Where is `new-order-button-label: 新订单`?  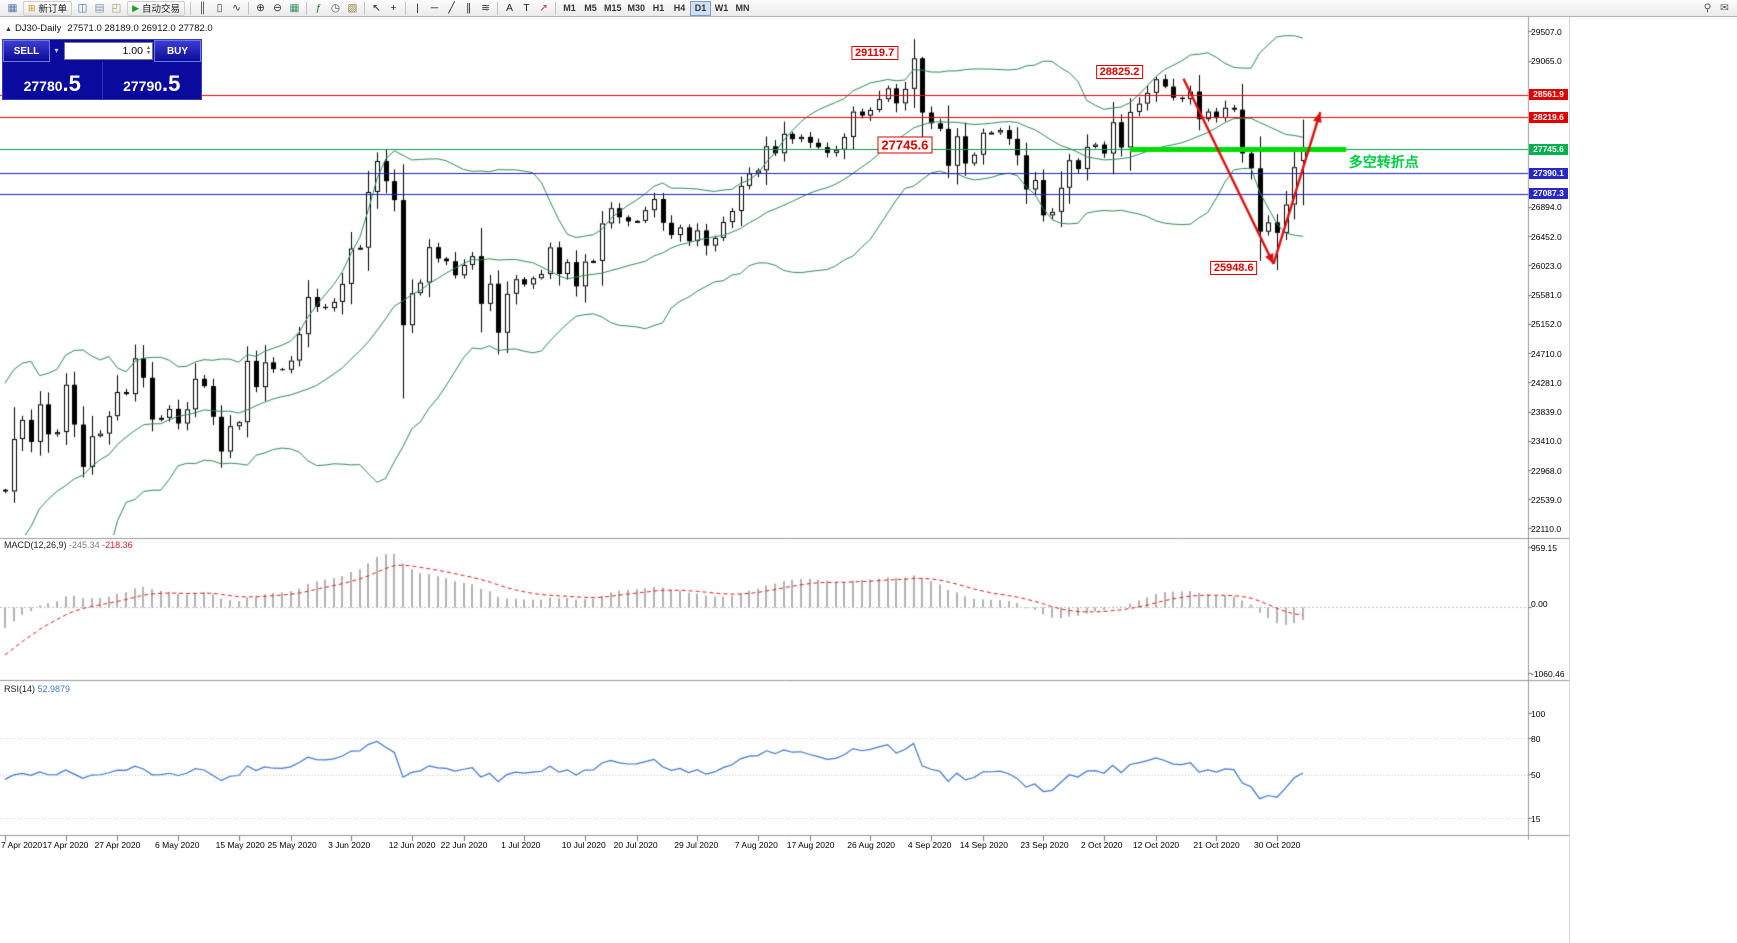 new-order-button-label: 新订单 is located at coordinates (53, 9).